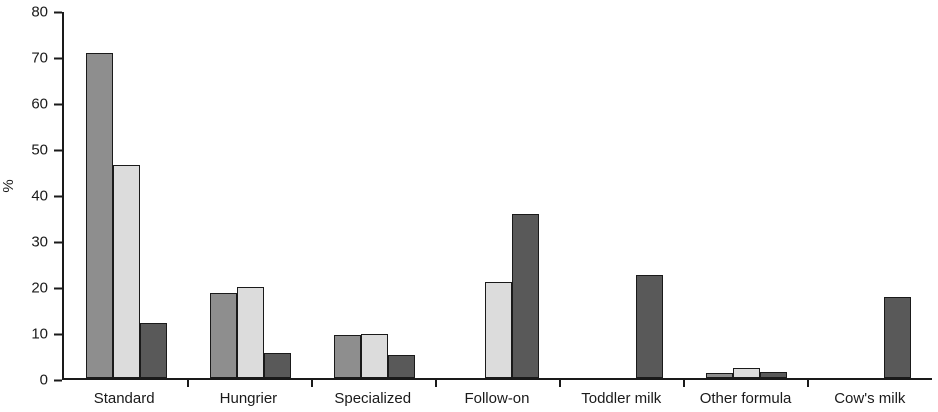  I want to click on bar-series-3-dark-gray-cow-s-milk, so click(897, 337).